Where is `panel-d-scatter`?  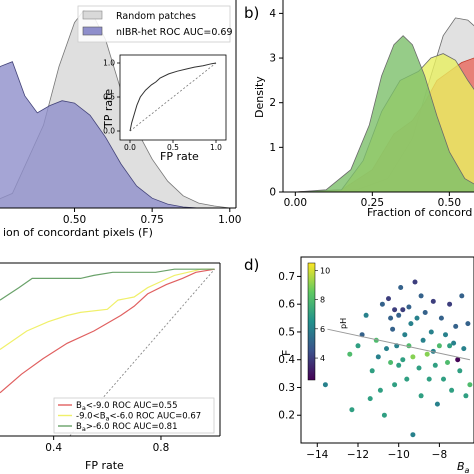
panel-d-scatter is located at coordinates (397, 358).